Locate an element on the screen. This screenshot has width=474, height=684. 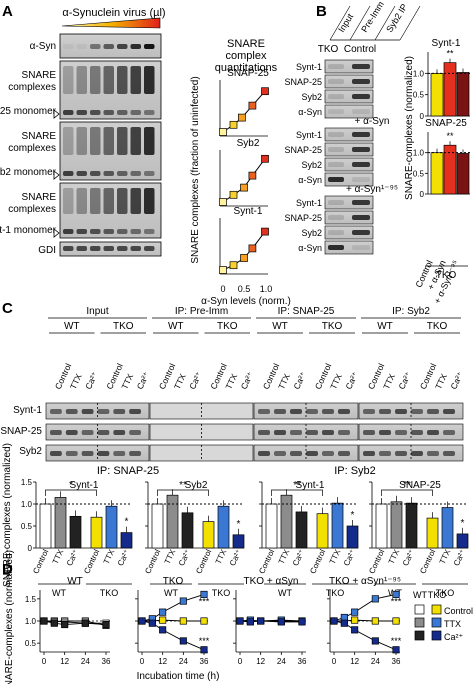
b-y-tick-label: 1.0 is located at coordinates (419, 73).